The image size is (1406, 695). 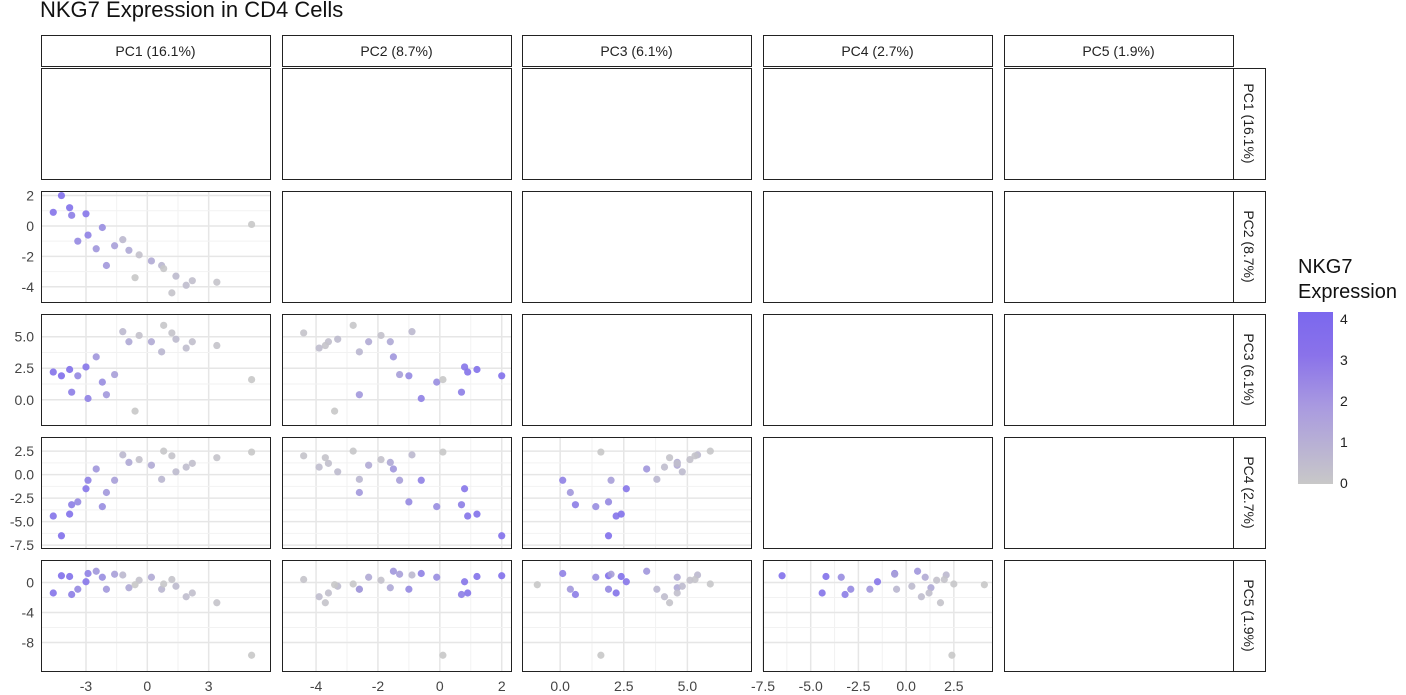 What do you see at coordinates (22, 522) in the screenshot?
I see `y-tick-label: -5.0` at bounding box center [22, 522].